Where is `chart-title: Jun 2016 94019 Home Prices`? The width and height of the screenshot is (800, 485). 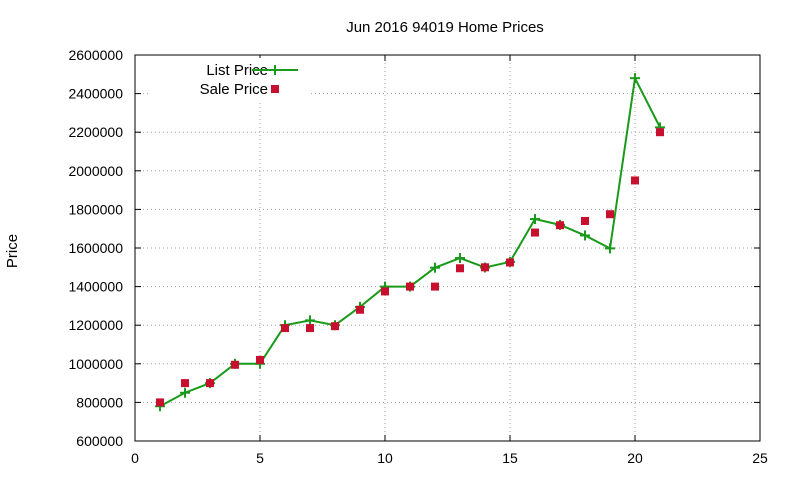
chart-title: Jun 2016 94019 Home Prices is located at coordinates (445, 27).